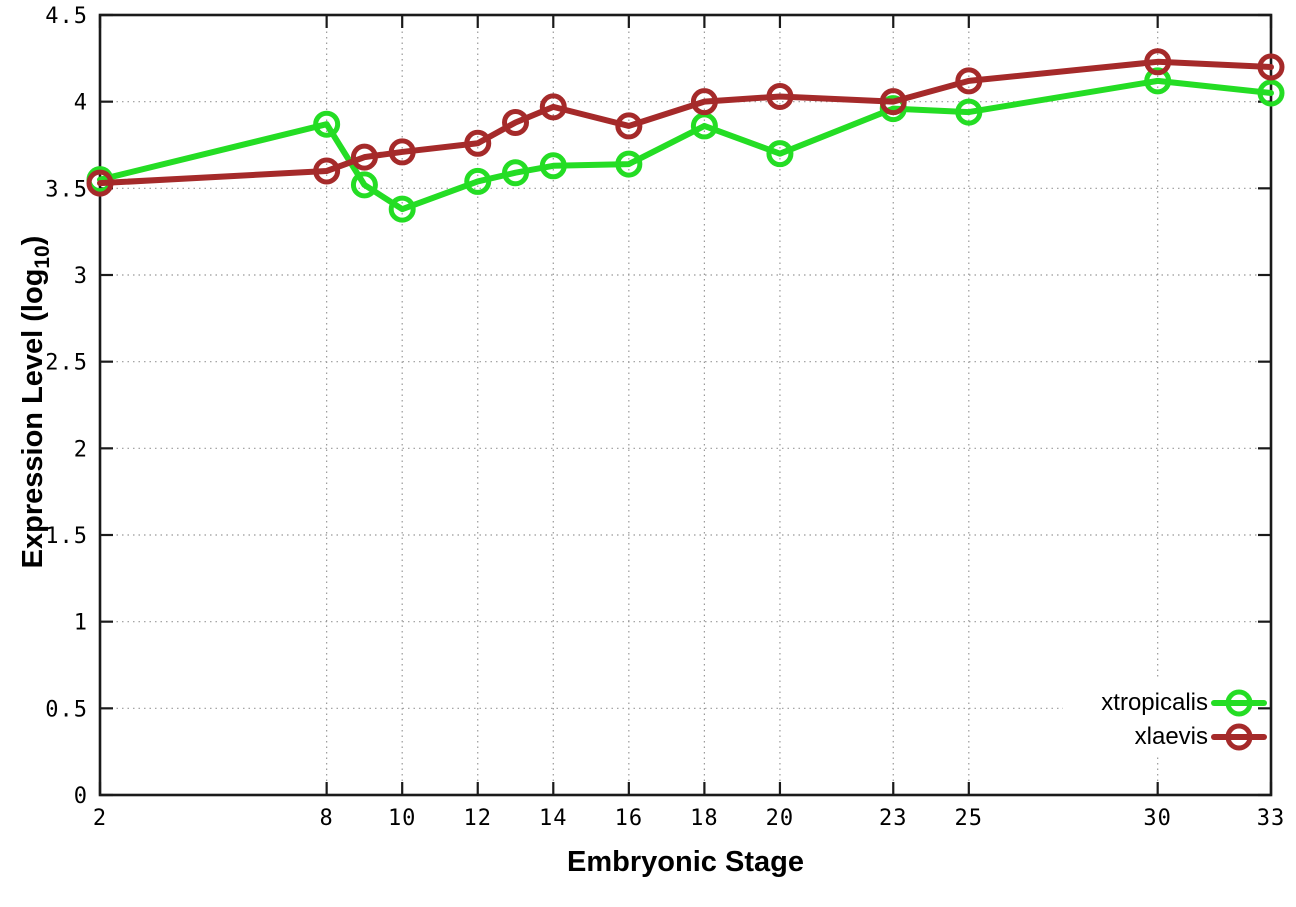 This screenshot has height=907, width=1296. Describe the element at coordinates (33, 240) in the screenshot. I see `y-axis-title-close: )` at that location.